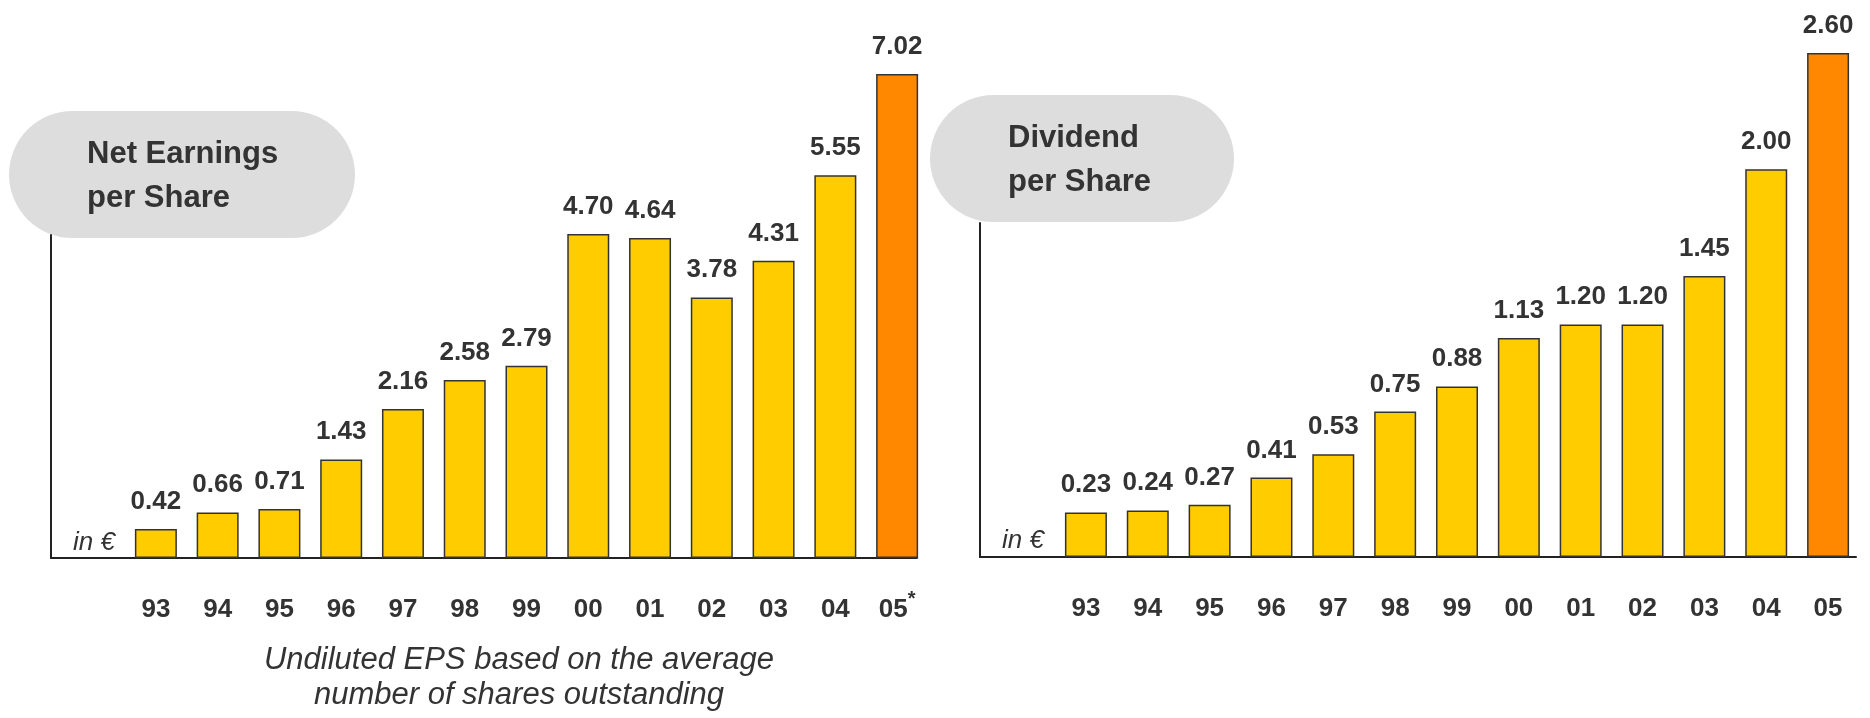 The height and width of the screenshot is (718, 1870). I want to click on data-label: 3.78, so click(712, 268).